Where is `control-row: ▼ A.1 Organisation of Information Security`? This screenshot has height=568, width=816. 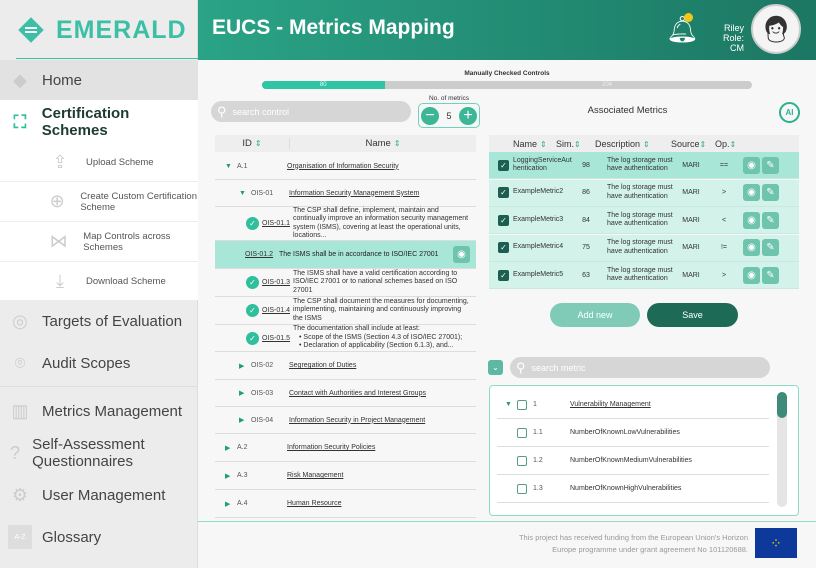 control-row: ▼ A.1 Organisation of Information Security is located at coordinates (345, 166).